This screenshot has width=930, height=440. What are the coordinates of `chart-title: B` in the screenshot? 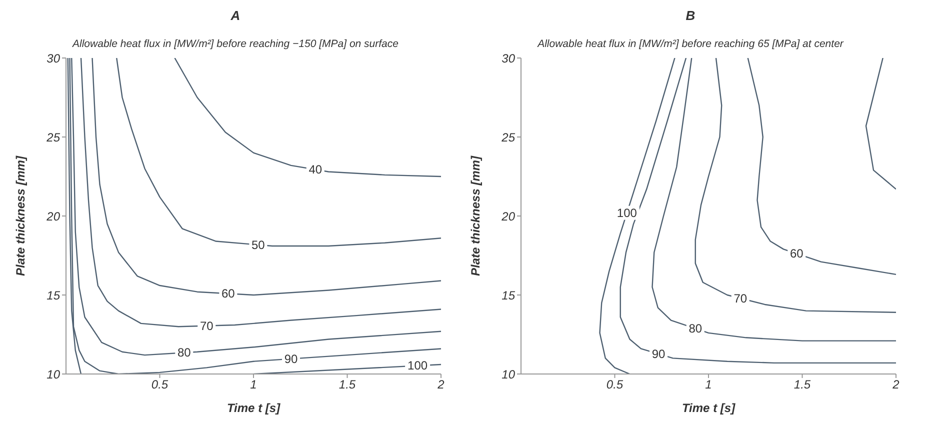 It's located at (690, 16).